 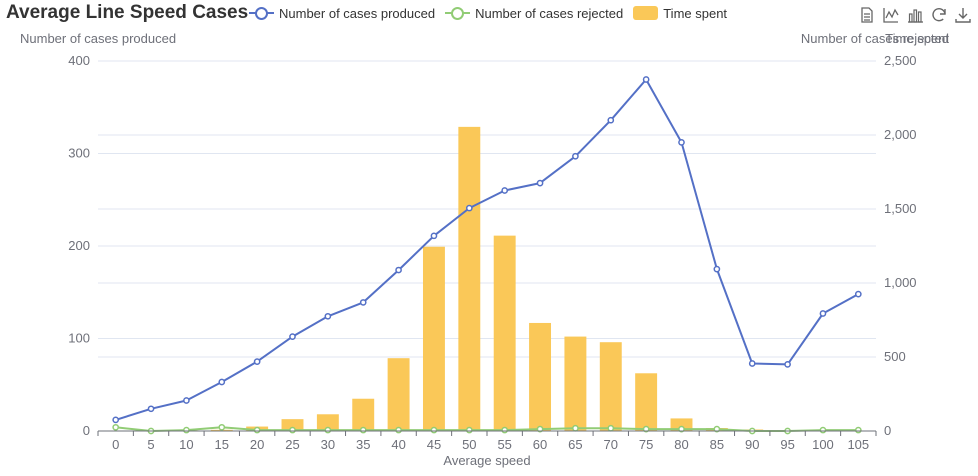 What do you see at coordinates (434, 444) in the screenshot?
I see `x-tick-label: 45` at bounding box center [434, 444].